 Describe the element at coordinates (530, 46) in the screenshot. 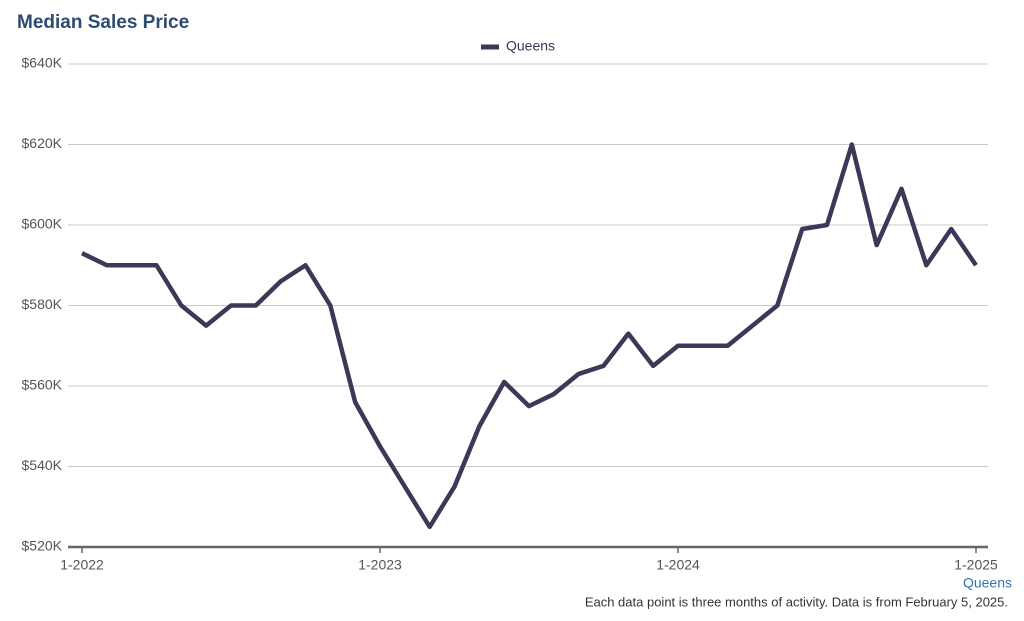

I see `legend-label: Queens` at that location.